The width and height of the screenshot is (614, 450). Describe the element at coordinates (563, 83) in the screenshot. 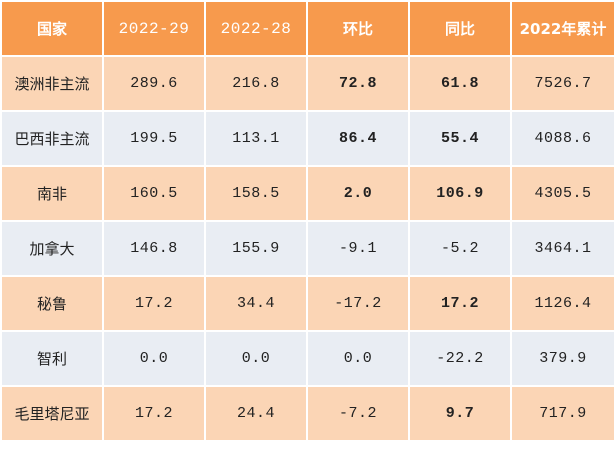

I see `cell-ytd: 7526.7` at that location.